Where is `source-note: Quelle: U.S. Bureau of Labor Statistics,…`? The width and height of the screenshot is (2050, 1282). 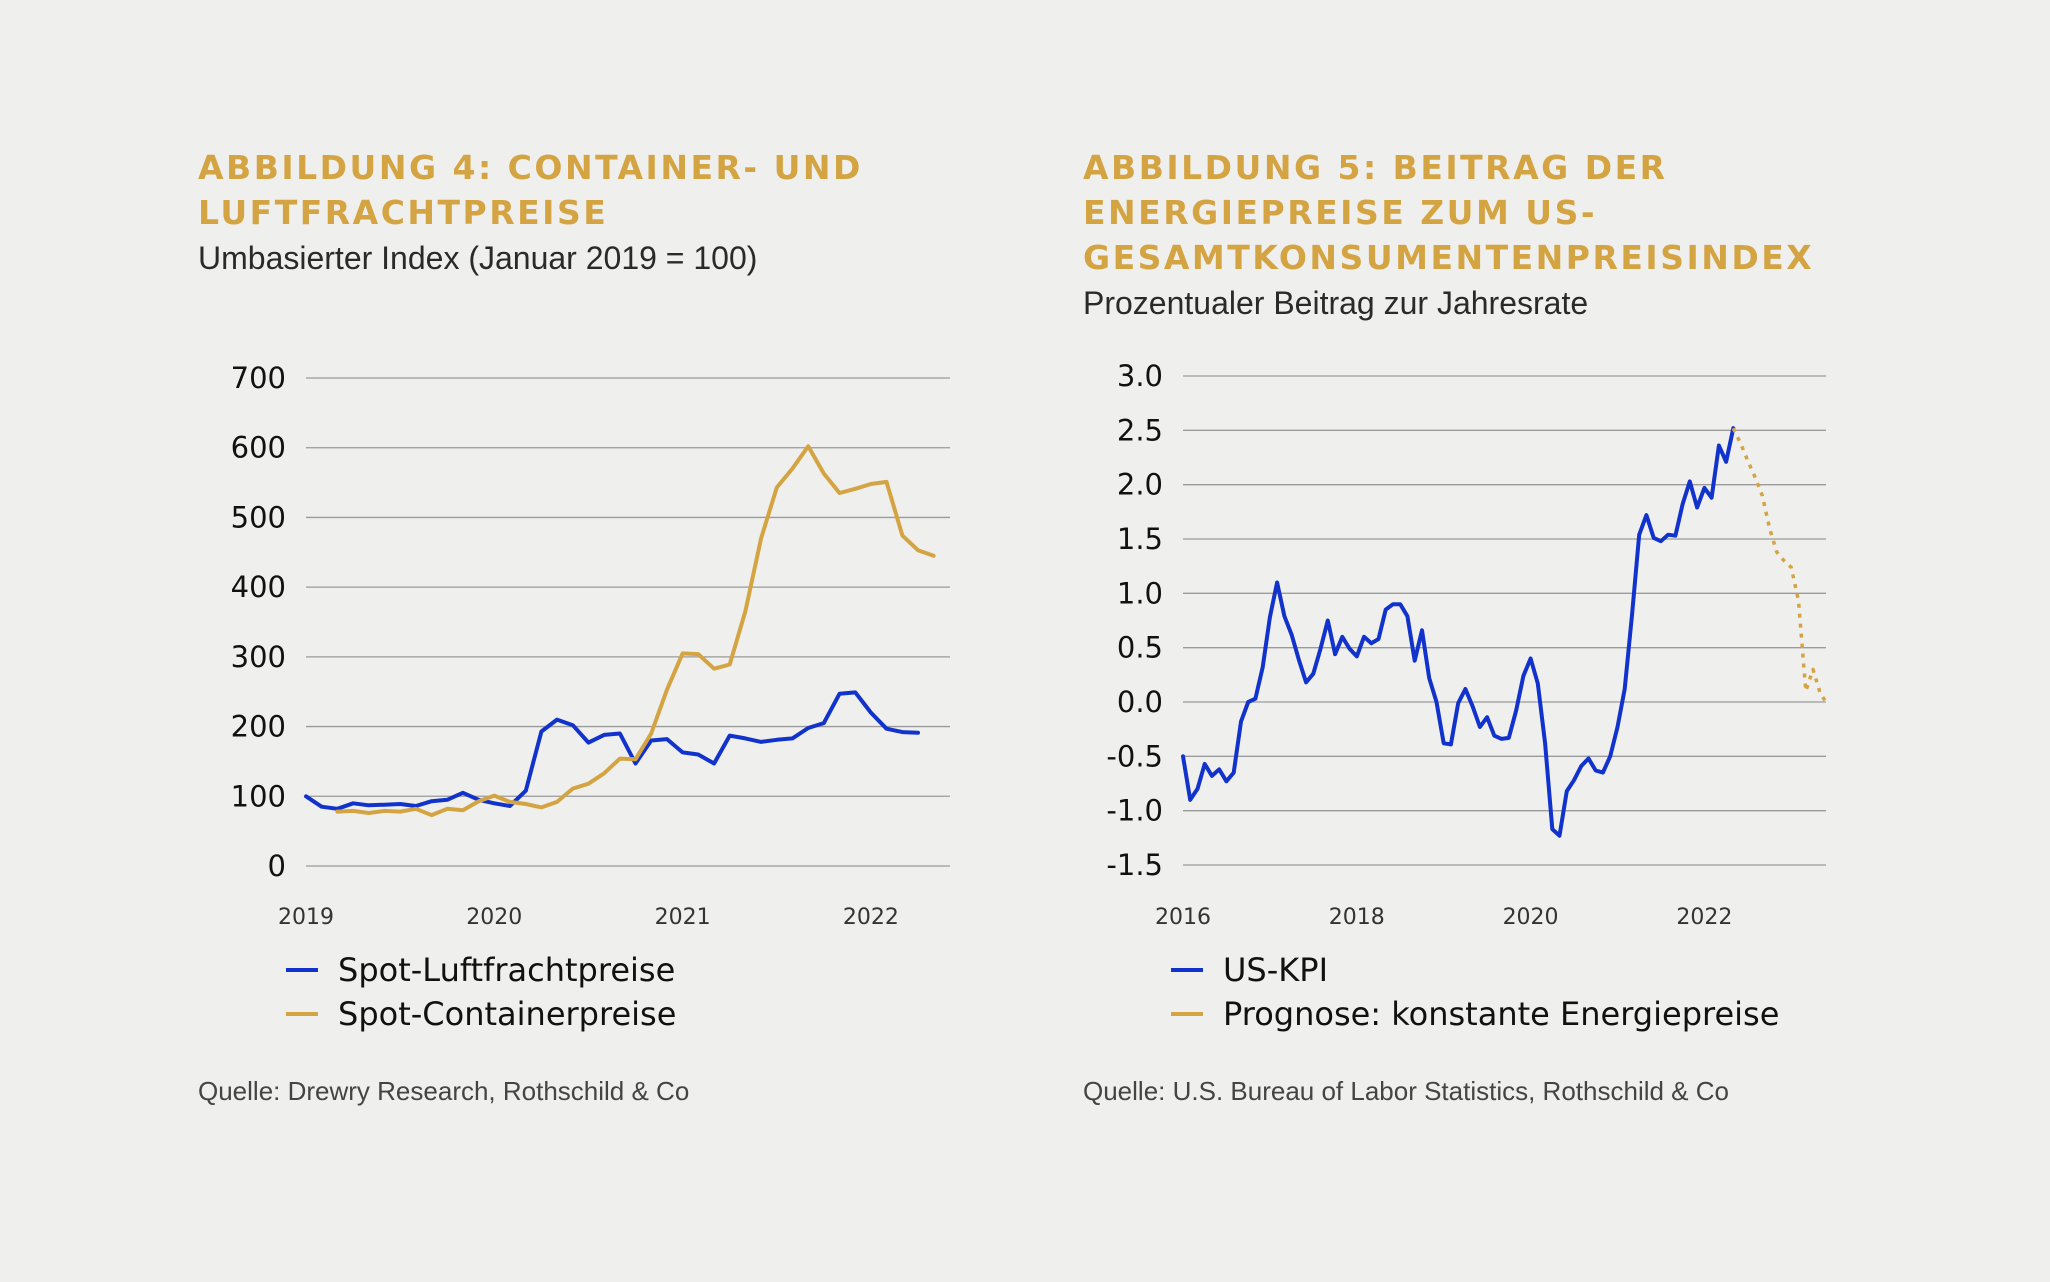
source-note: Quelle: U.S. Bureau of Labor Statistics,… is located at coordinates (1406, 1091).